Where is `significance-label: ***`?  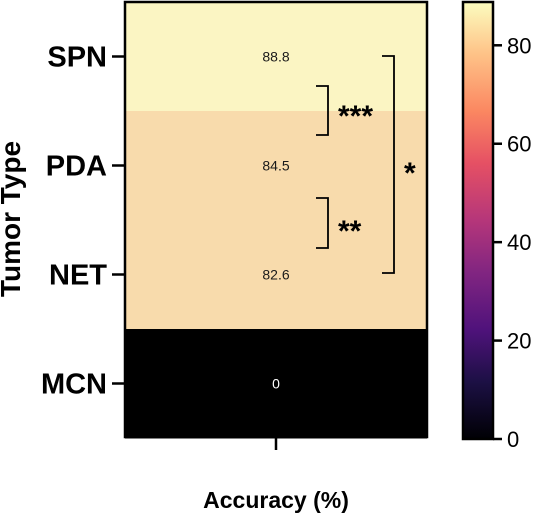 significance-label: *** is located at coordinates (355, 116).